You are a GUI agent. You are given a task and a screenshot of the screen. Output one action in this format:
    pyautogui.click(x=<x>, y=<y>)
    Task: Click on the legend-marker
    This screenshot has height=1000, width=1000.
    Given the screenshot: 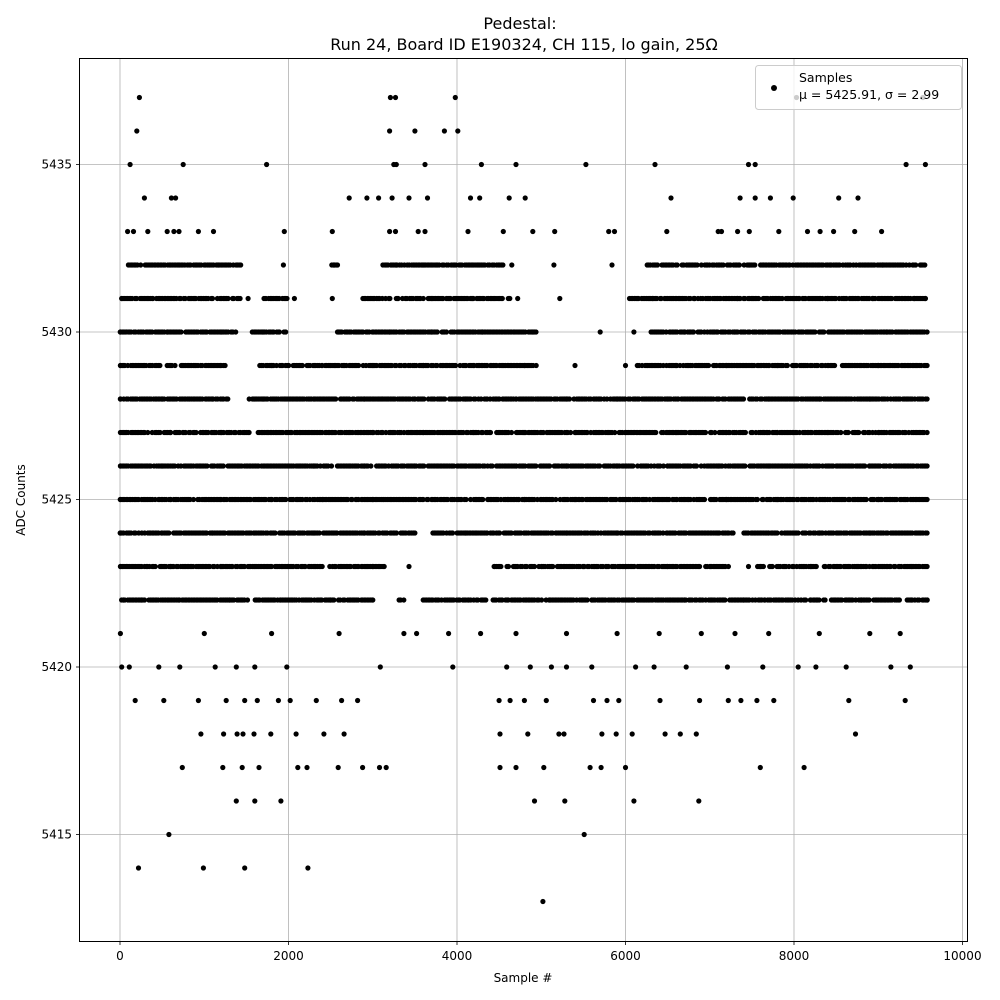 What is the action you would take?
    pyautogui.click(x=774, y=88)
    